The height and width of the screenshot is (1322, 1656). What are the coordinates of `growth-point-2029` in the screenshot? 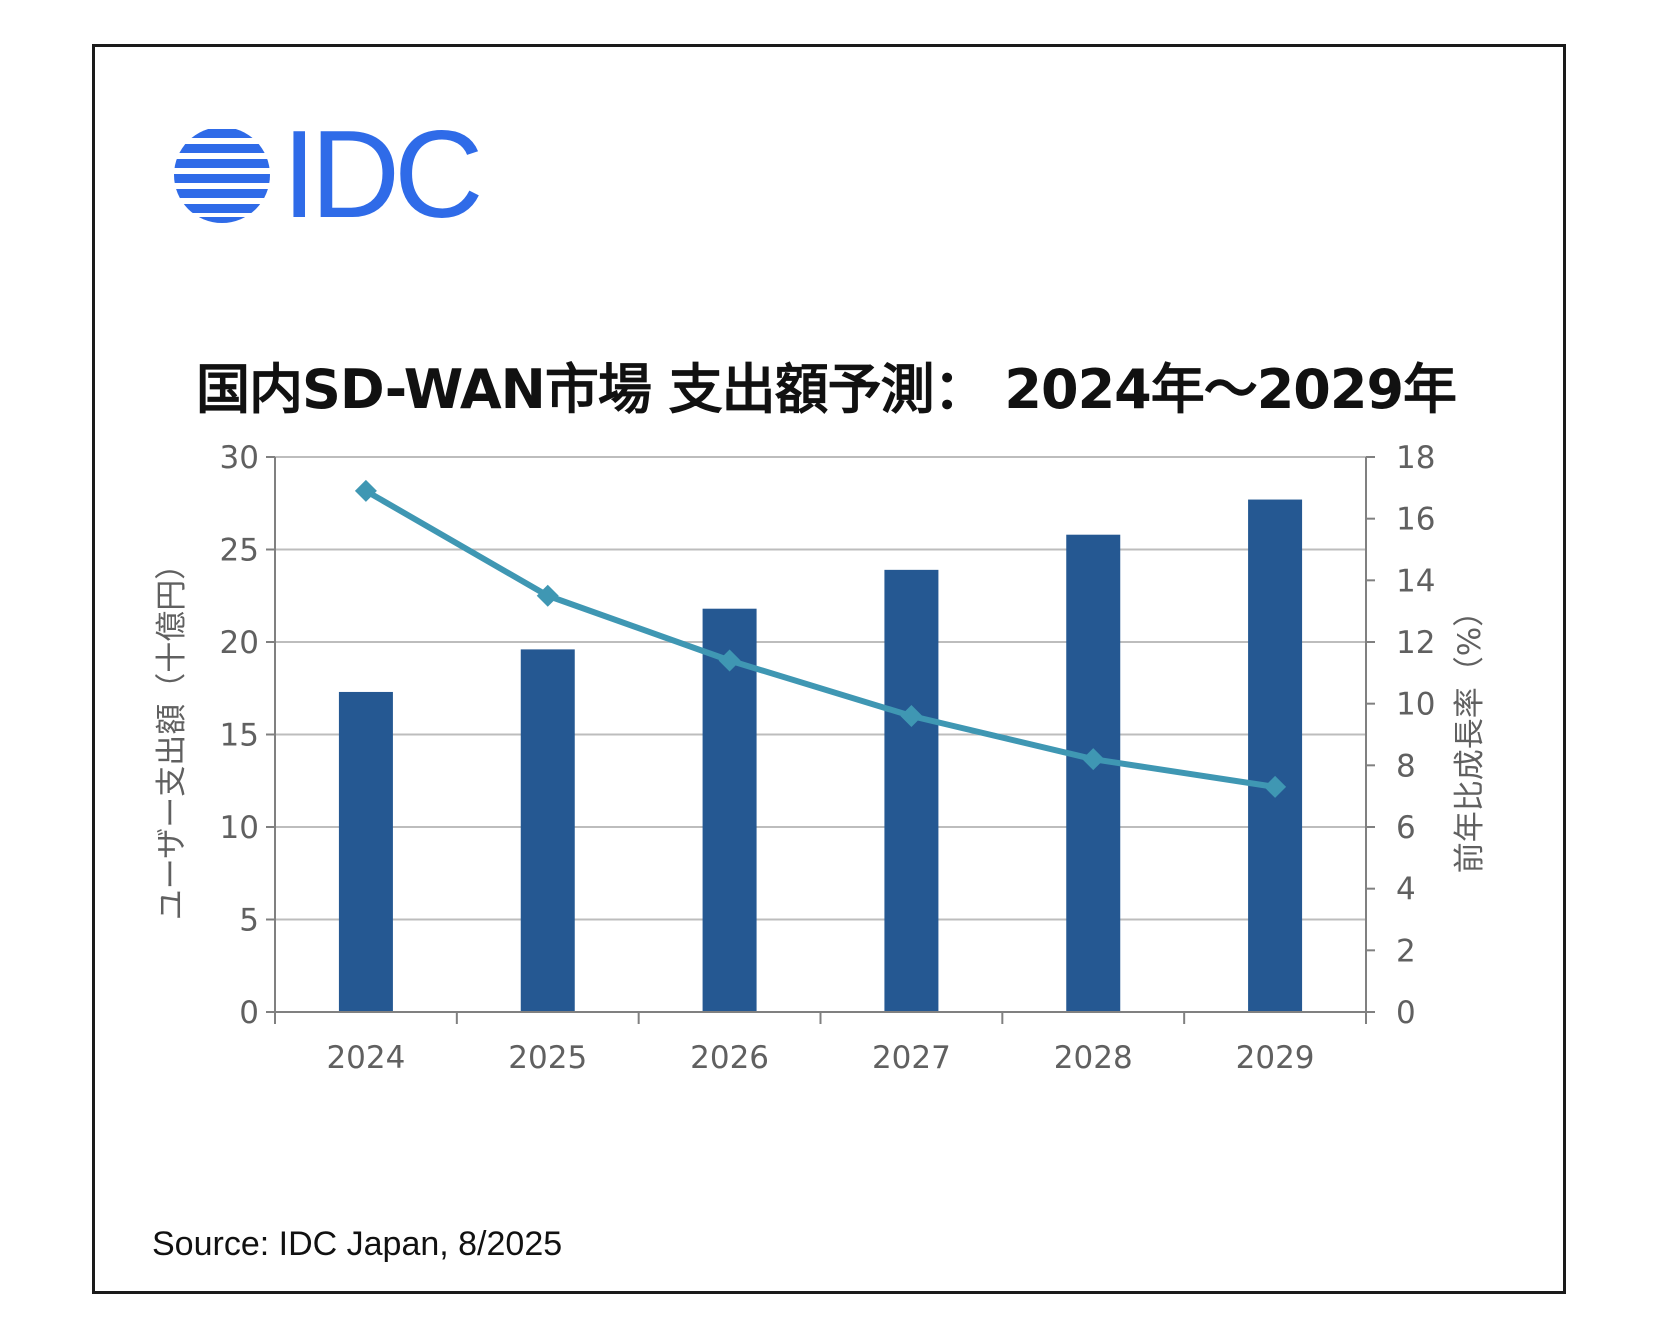 It's located at (1275, 786).